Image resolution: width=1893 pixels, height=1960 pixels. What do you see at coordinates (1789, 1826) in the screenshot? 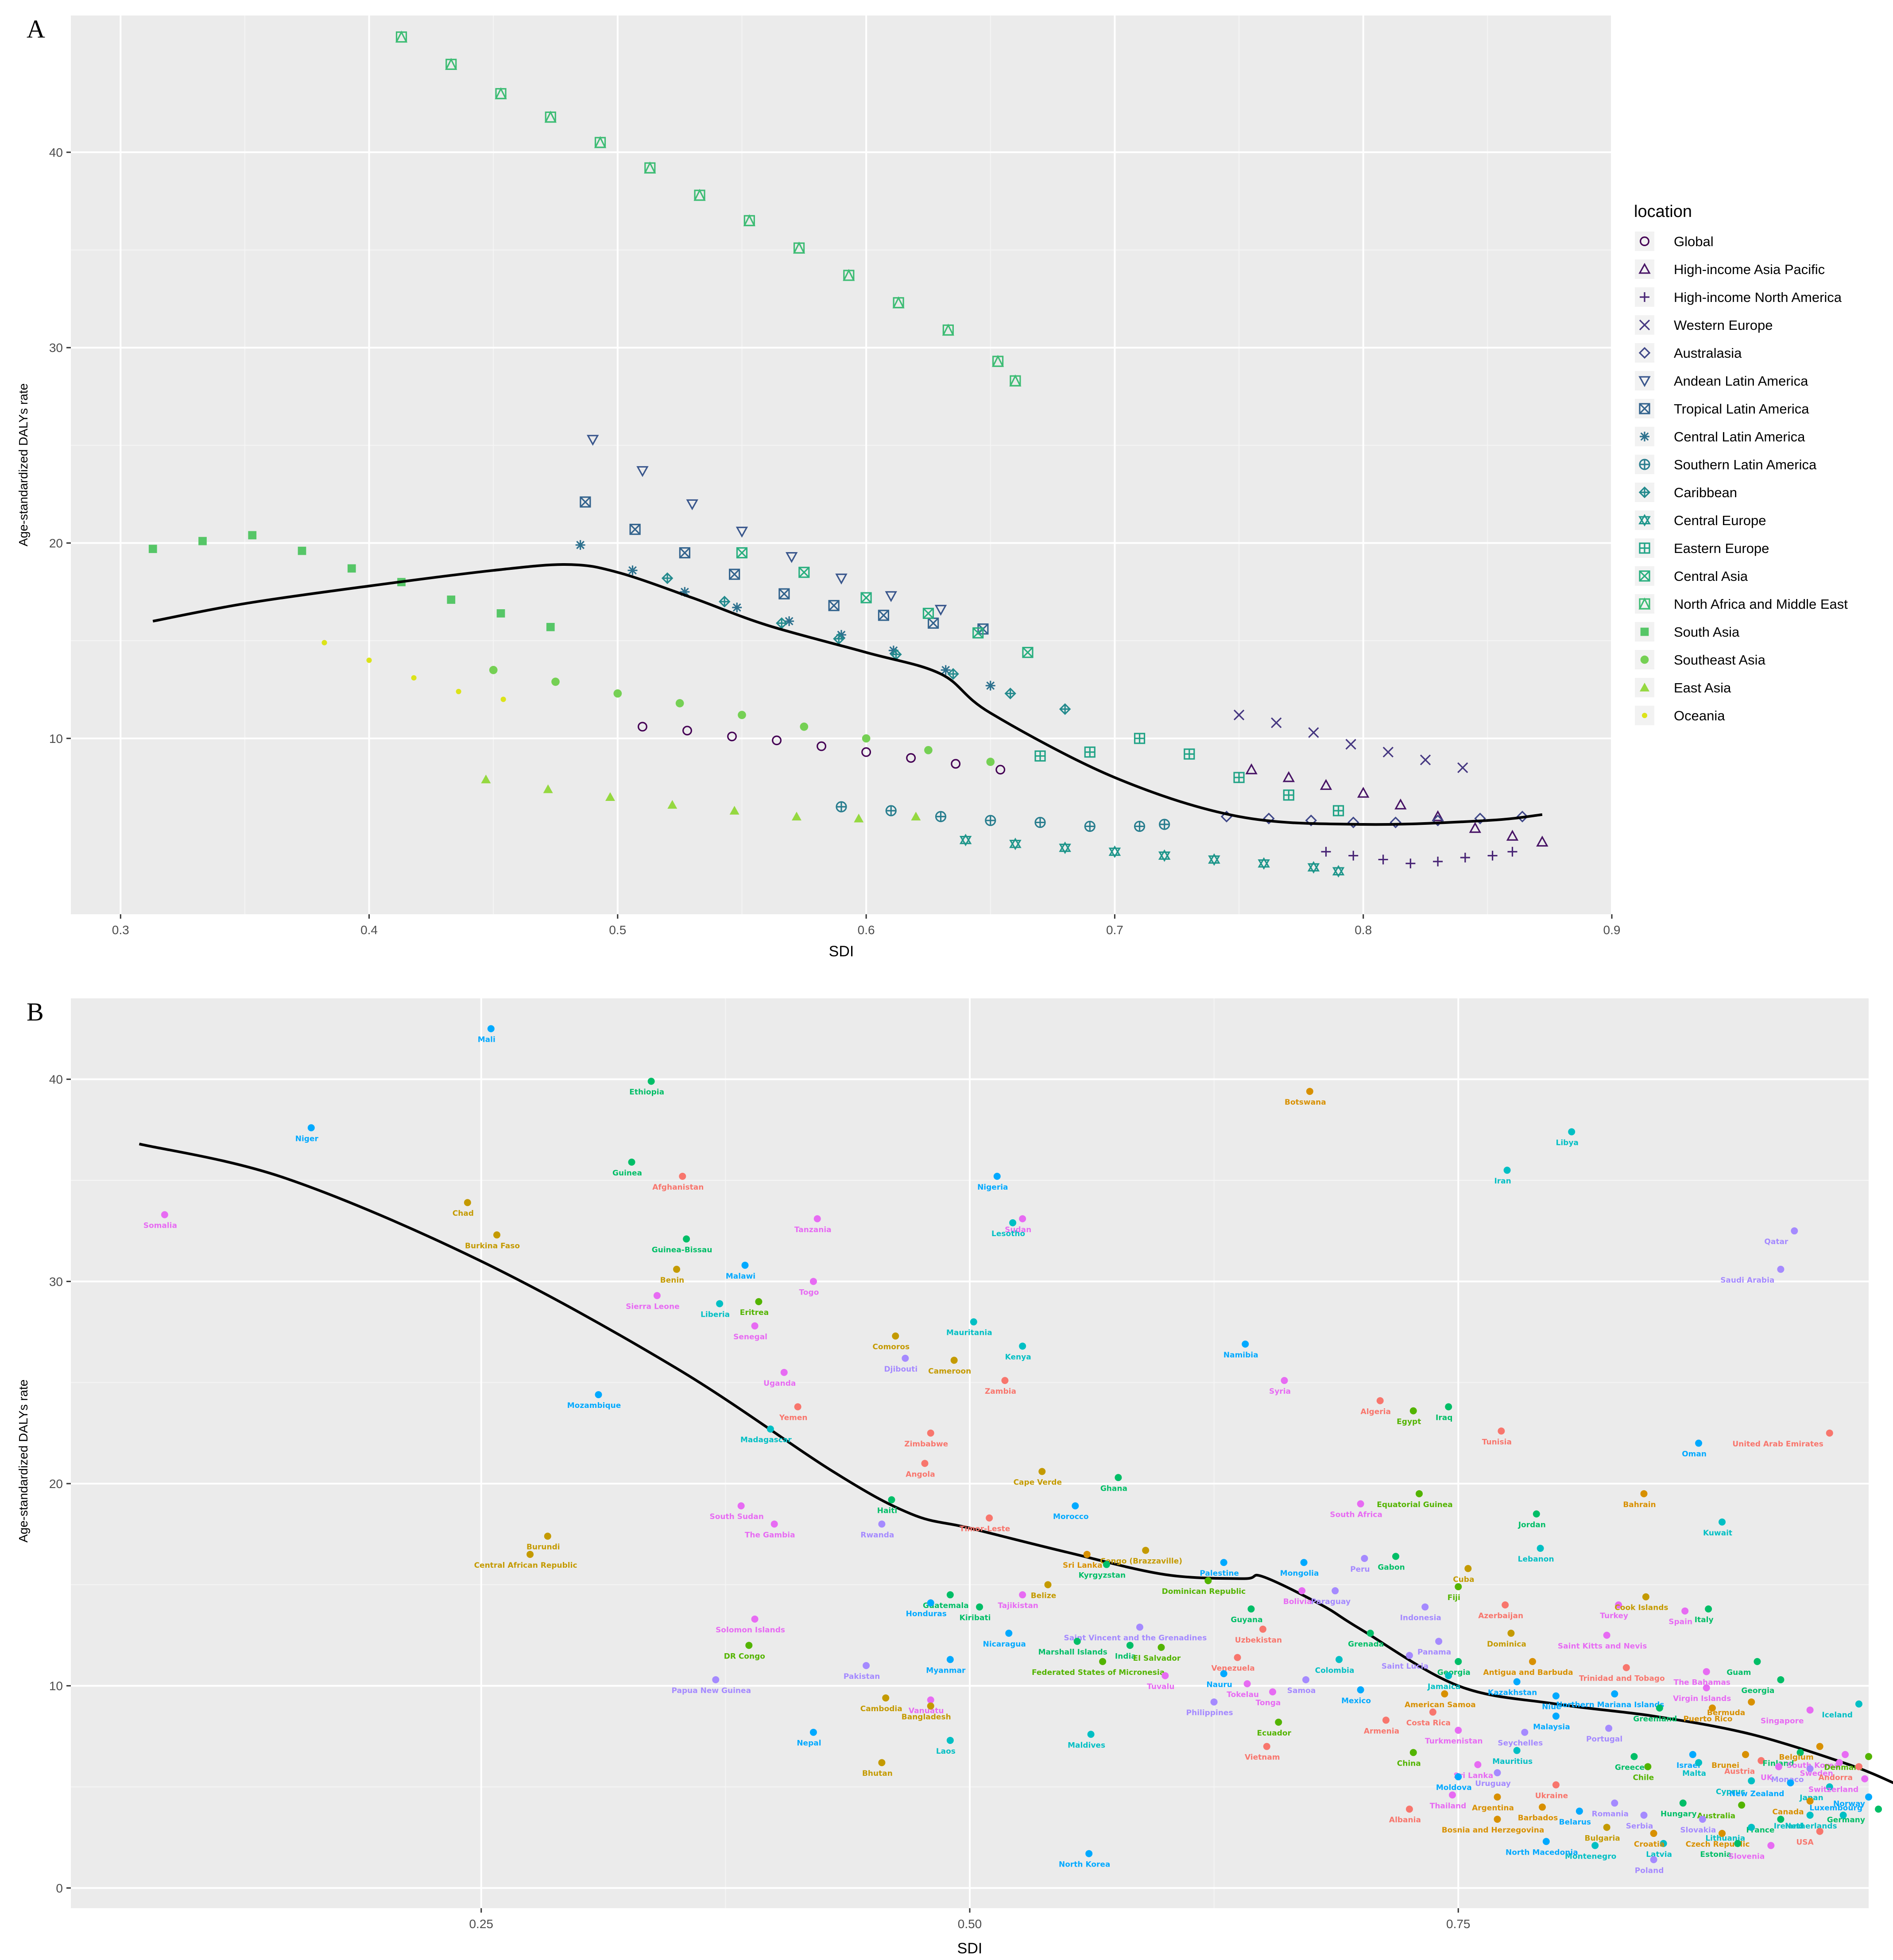
I see `country-label: Ireland` at bounding box center [1789, 1826].